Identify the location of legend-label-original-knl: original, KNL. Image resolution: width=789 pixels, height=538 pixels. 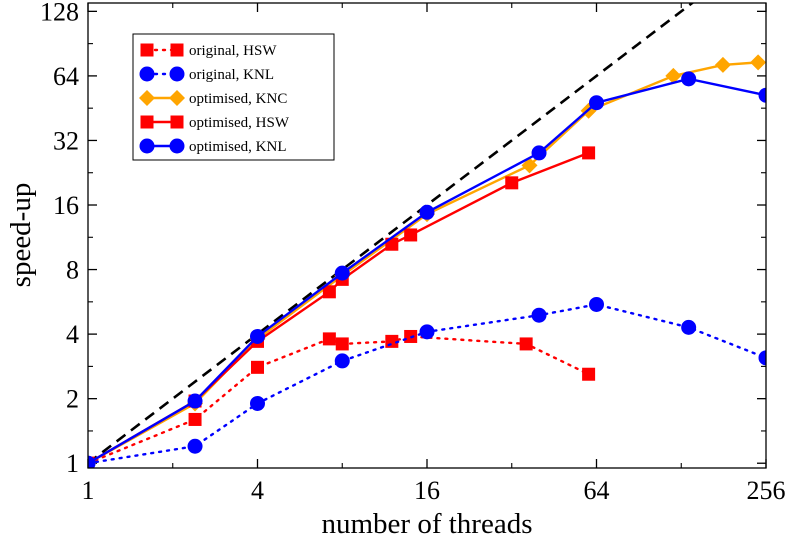
(231, 75).